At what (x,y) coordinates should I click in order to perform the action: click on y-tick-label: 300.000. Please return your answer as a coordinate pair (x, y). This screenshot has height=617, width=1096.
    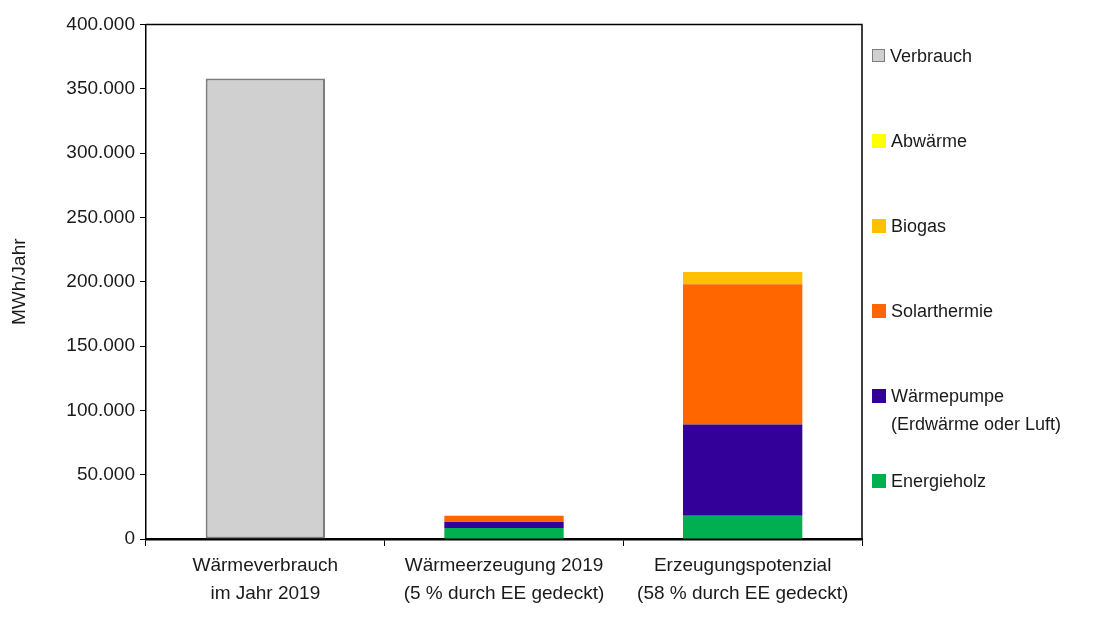
    Looking at the image, I should click on (100, 152).